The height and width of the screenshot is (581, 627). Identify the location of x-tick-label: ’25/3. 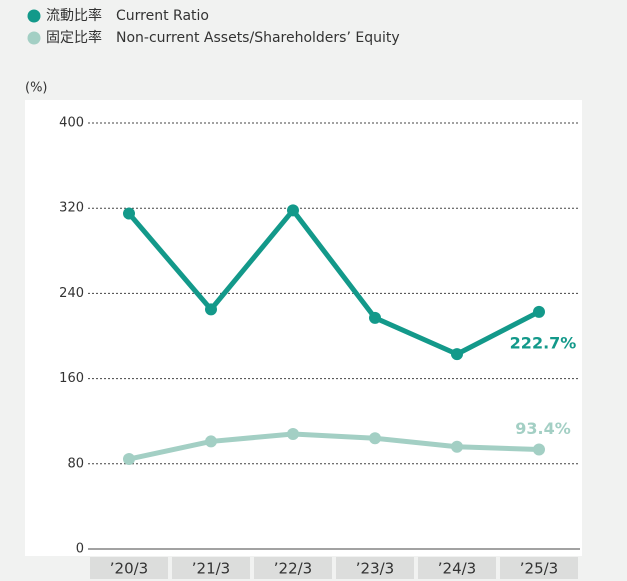
(539, 569).